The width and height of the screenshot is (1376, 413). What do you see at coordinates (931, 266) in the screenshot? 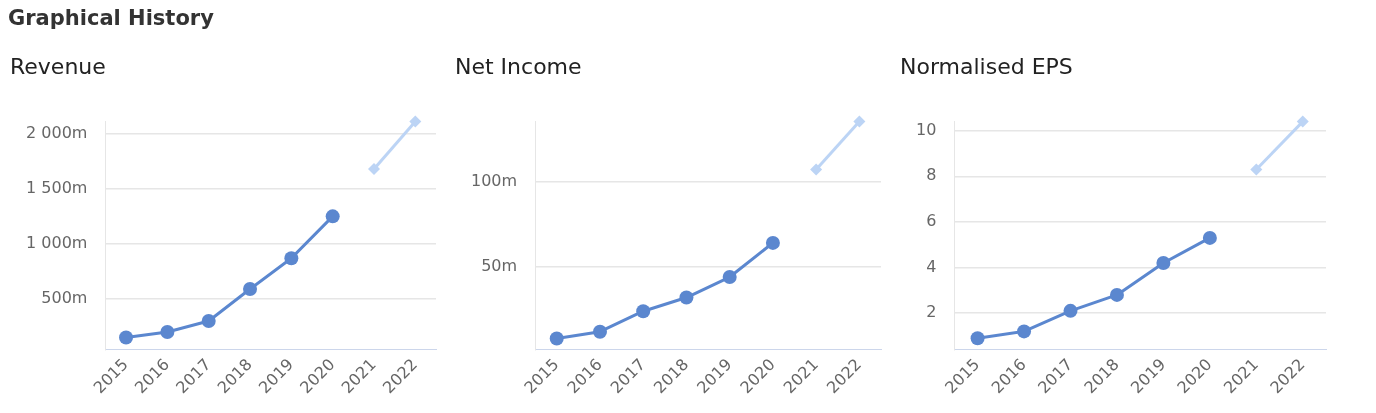
I see `y-tick-label: 4` at bounding box center [931, 266].